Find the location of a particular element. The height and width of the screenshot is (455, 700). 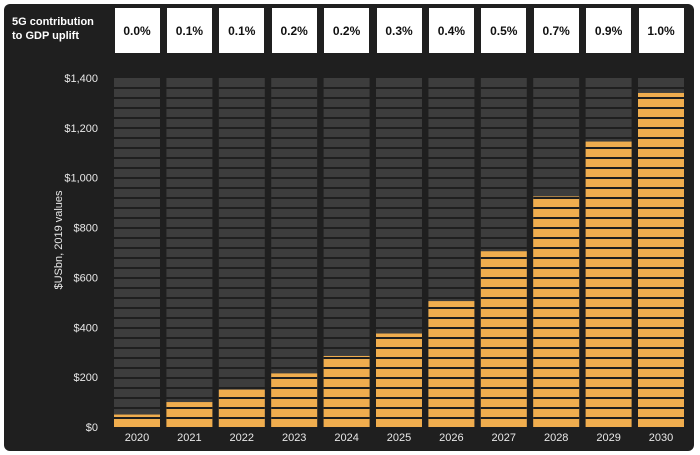

y-tick-label: $1,200 is located at coordinates (81, 129).